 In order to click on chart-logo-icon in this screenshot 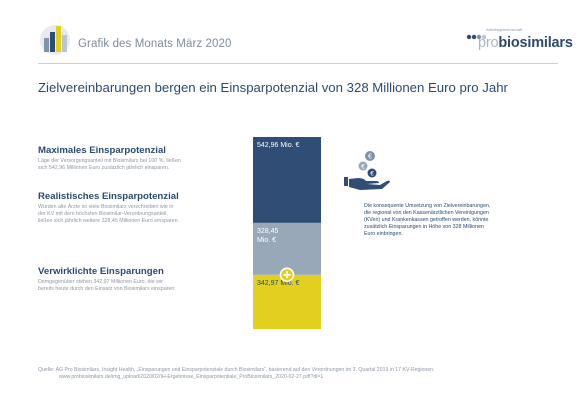, I will do `click(55, 40)`.